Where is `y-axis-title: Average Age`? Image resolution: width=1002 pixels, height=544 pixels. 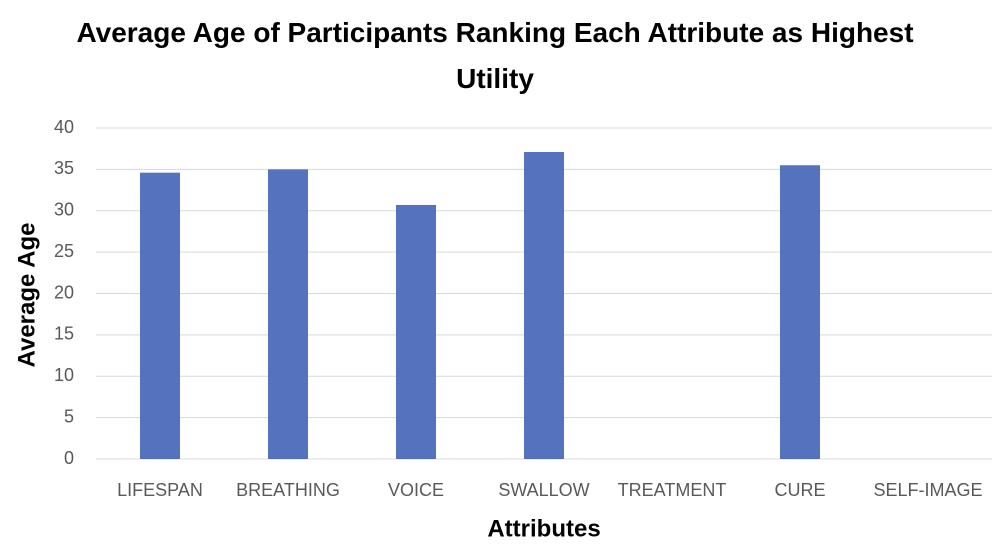 y-axis-title: Average Age is located at coordinates (26, 295).